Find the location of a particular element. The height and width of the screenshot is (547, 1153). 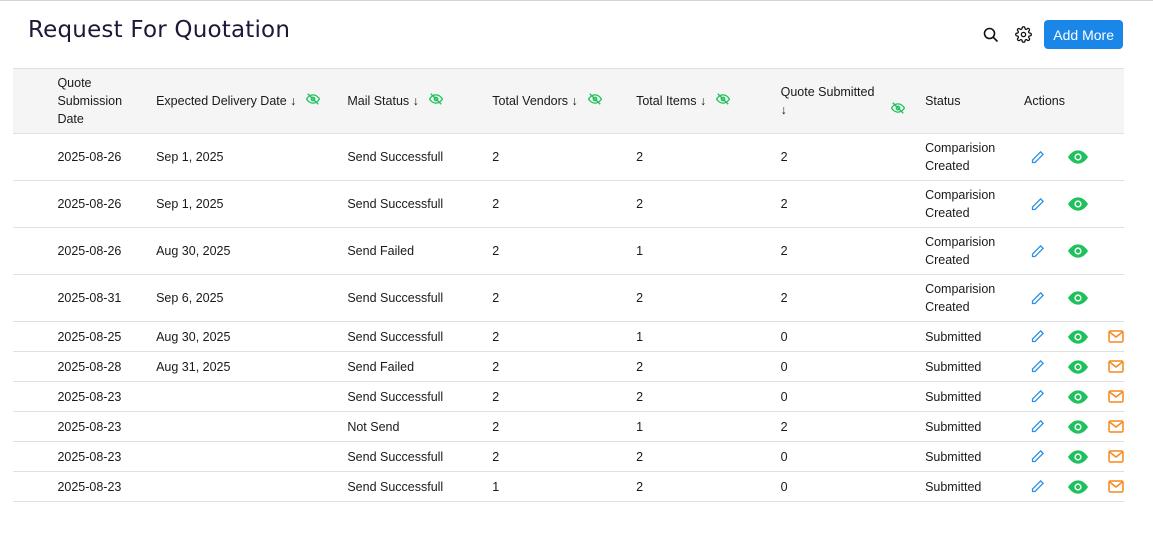

cell-delivery: Aug 31, 2025 is located at coordinates (252, 366).